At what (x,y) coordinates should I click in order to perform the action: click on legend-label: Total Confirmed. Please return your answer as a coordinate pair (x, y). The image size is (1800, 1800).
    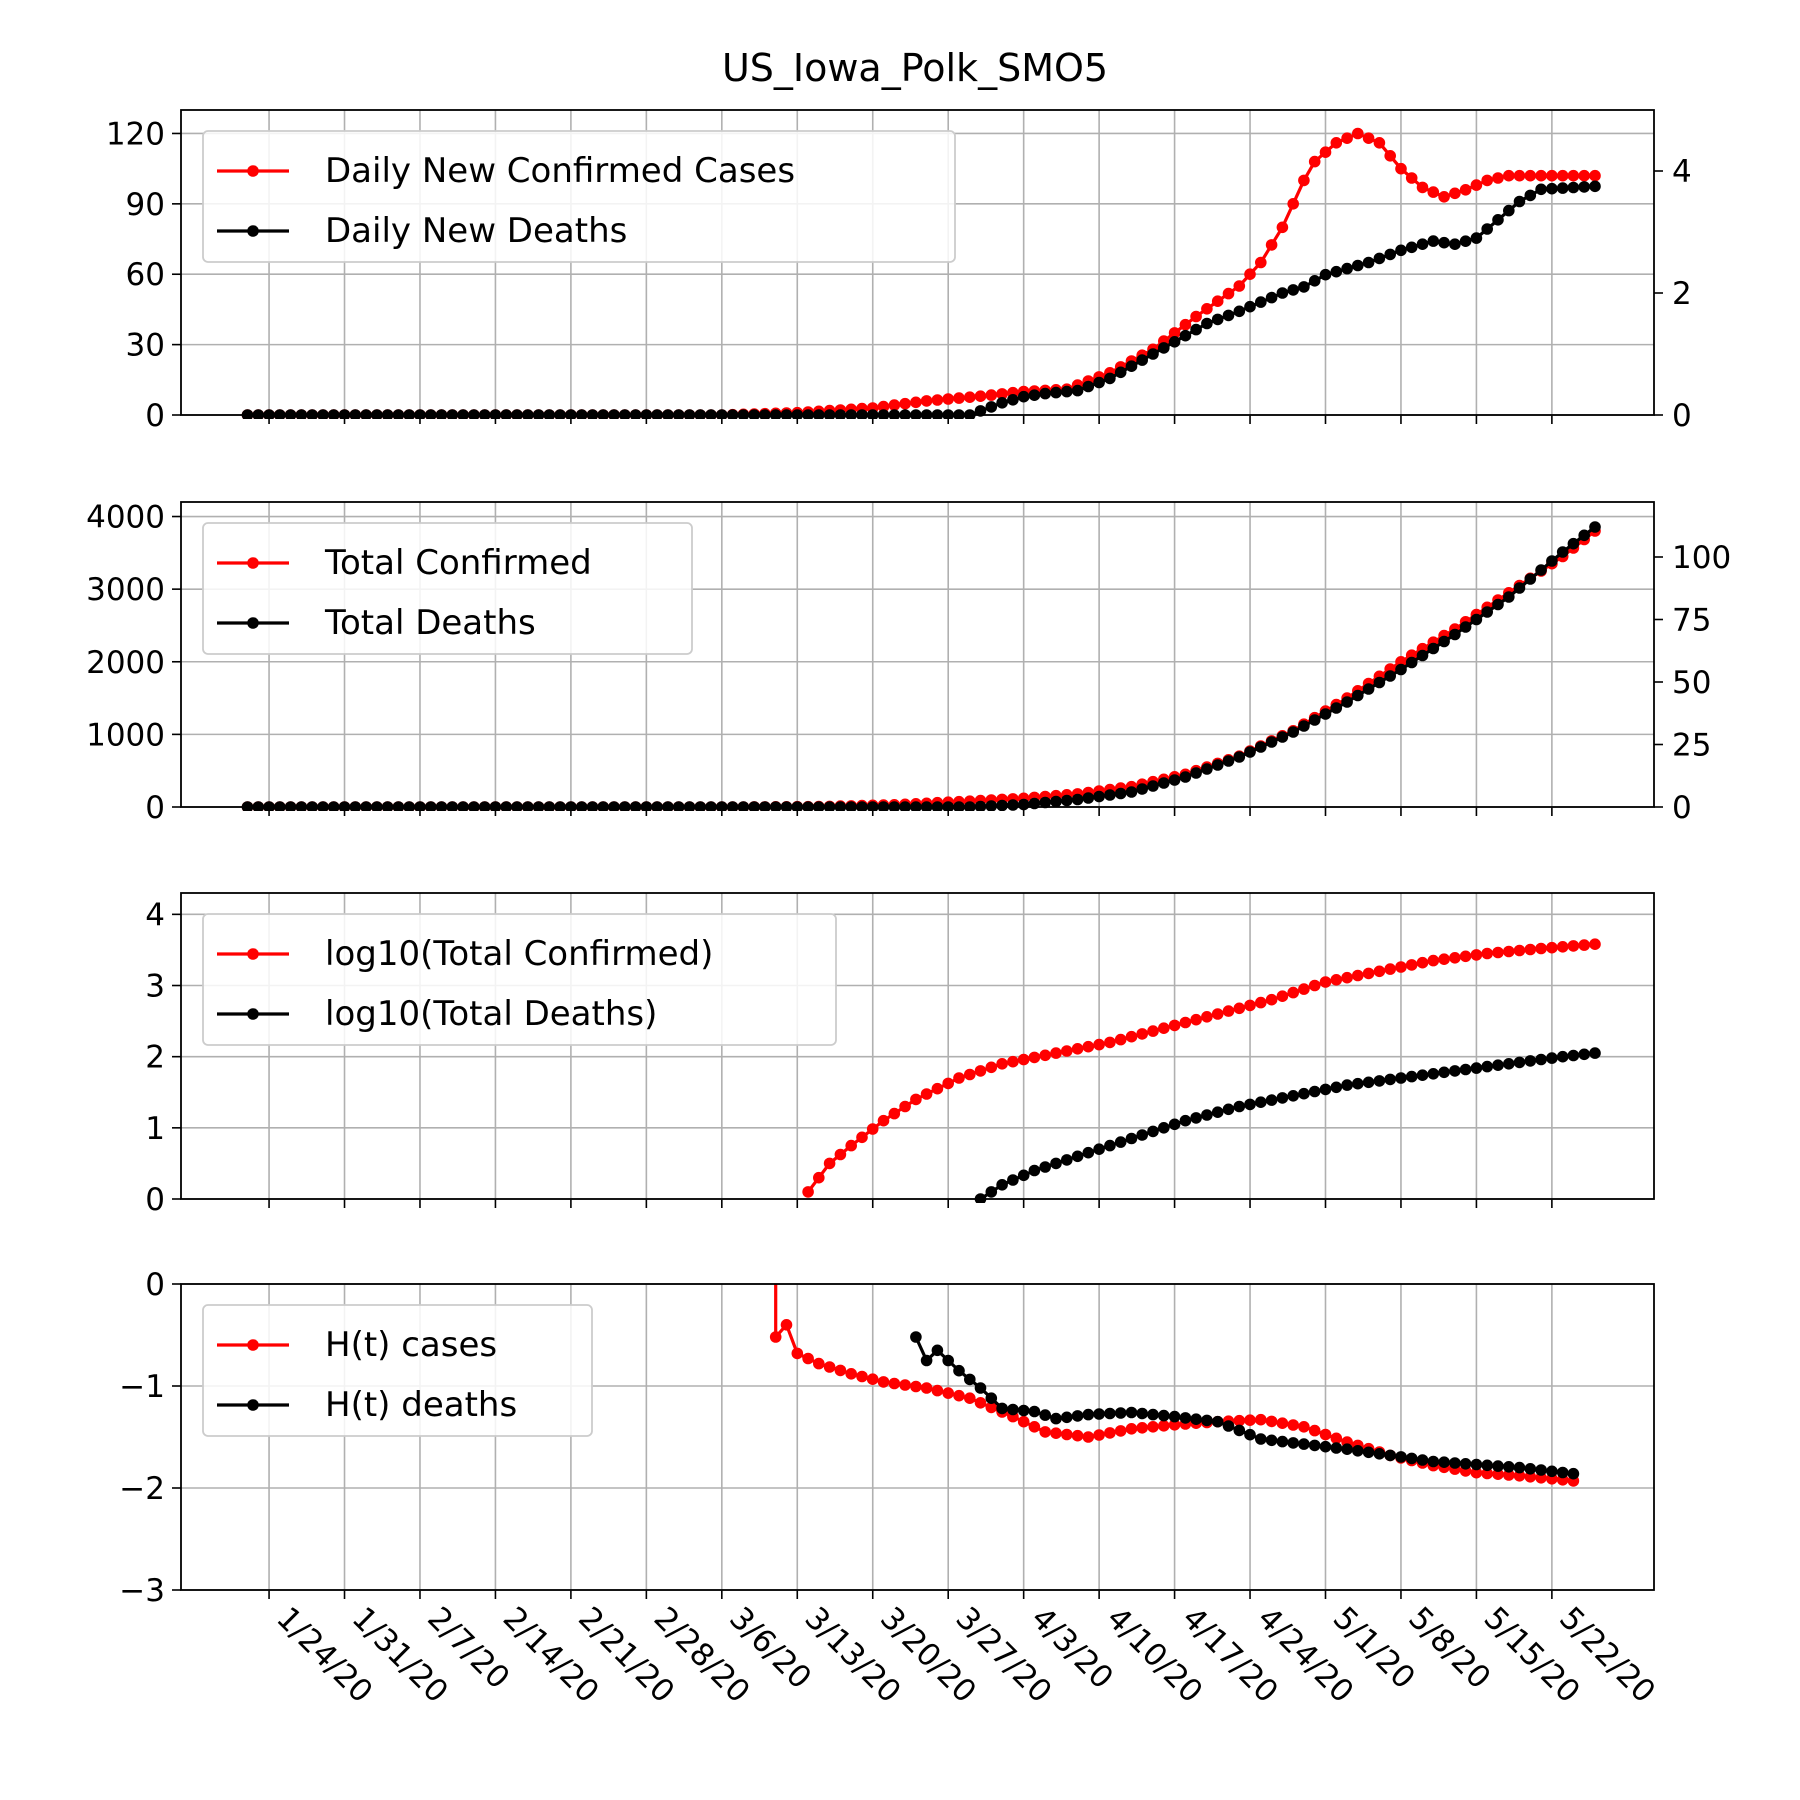
    Looking at the image, I should click on (458, 563).